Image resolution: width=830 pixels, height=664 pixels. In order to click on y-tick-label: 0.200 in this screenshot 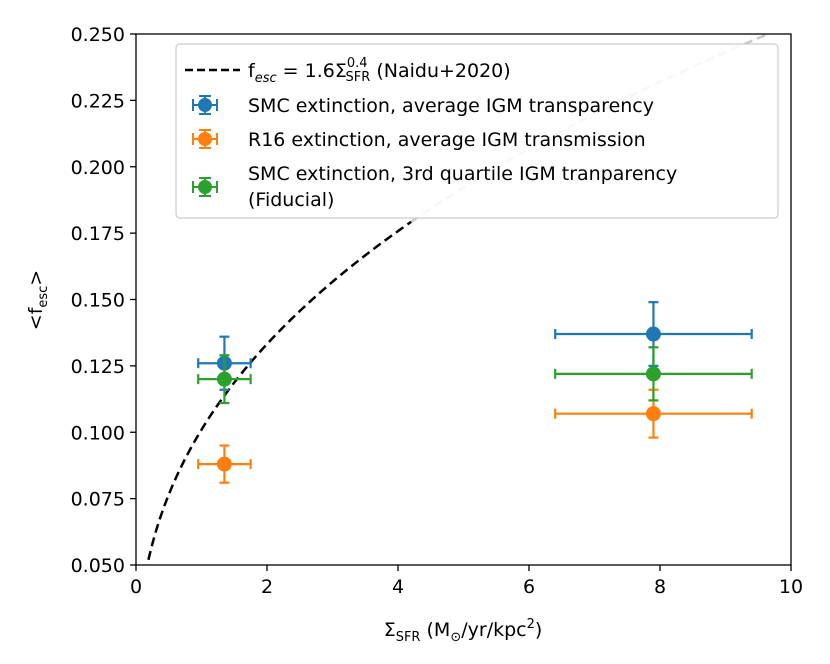, I will do `click(98, 168)`.